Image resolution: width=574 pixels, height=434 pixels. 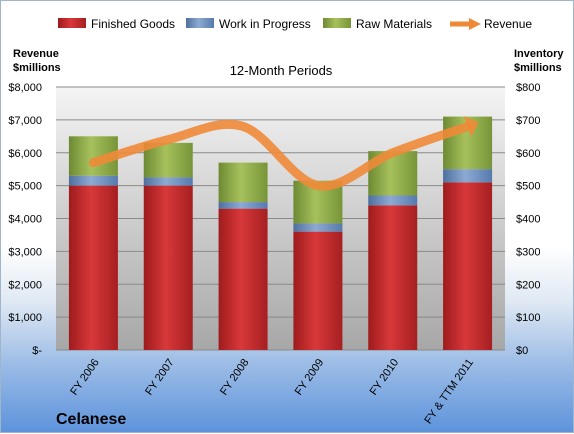 I want to click on right-tick-label: $200, so click(x=528, y=285).